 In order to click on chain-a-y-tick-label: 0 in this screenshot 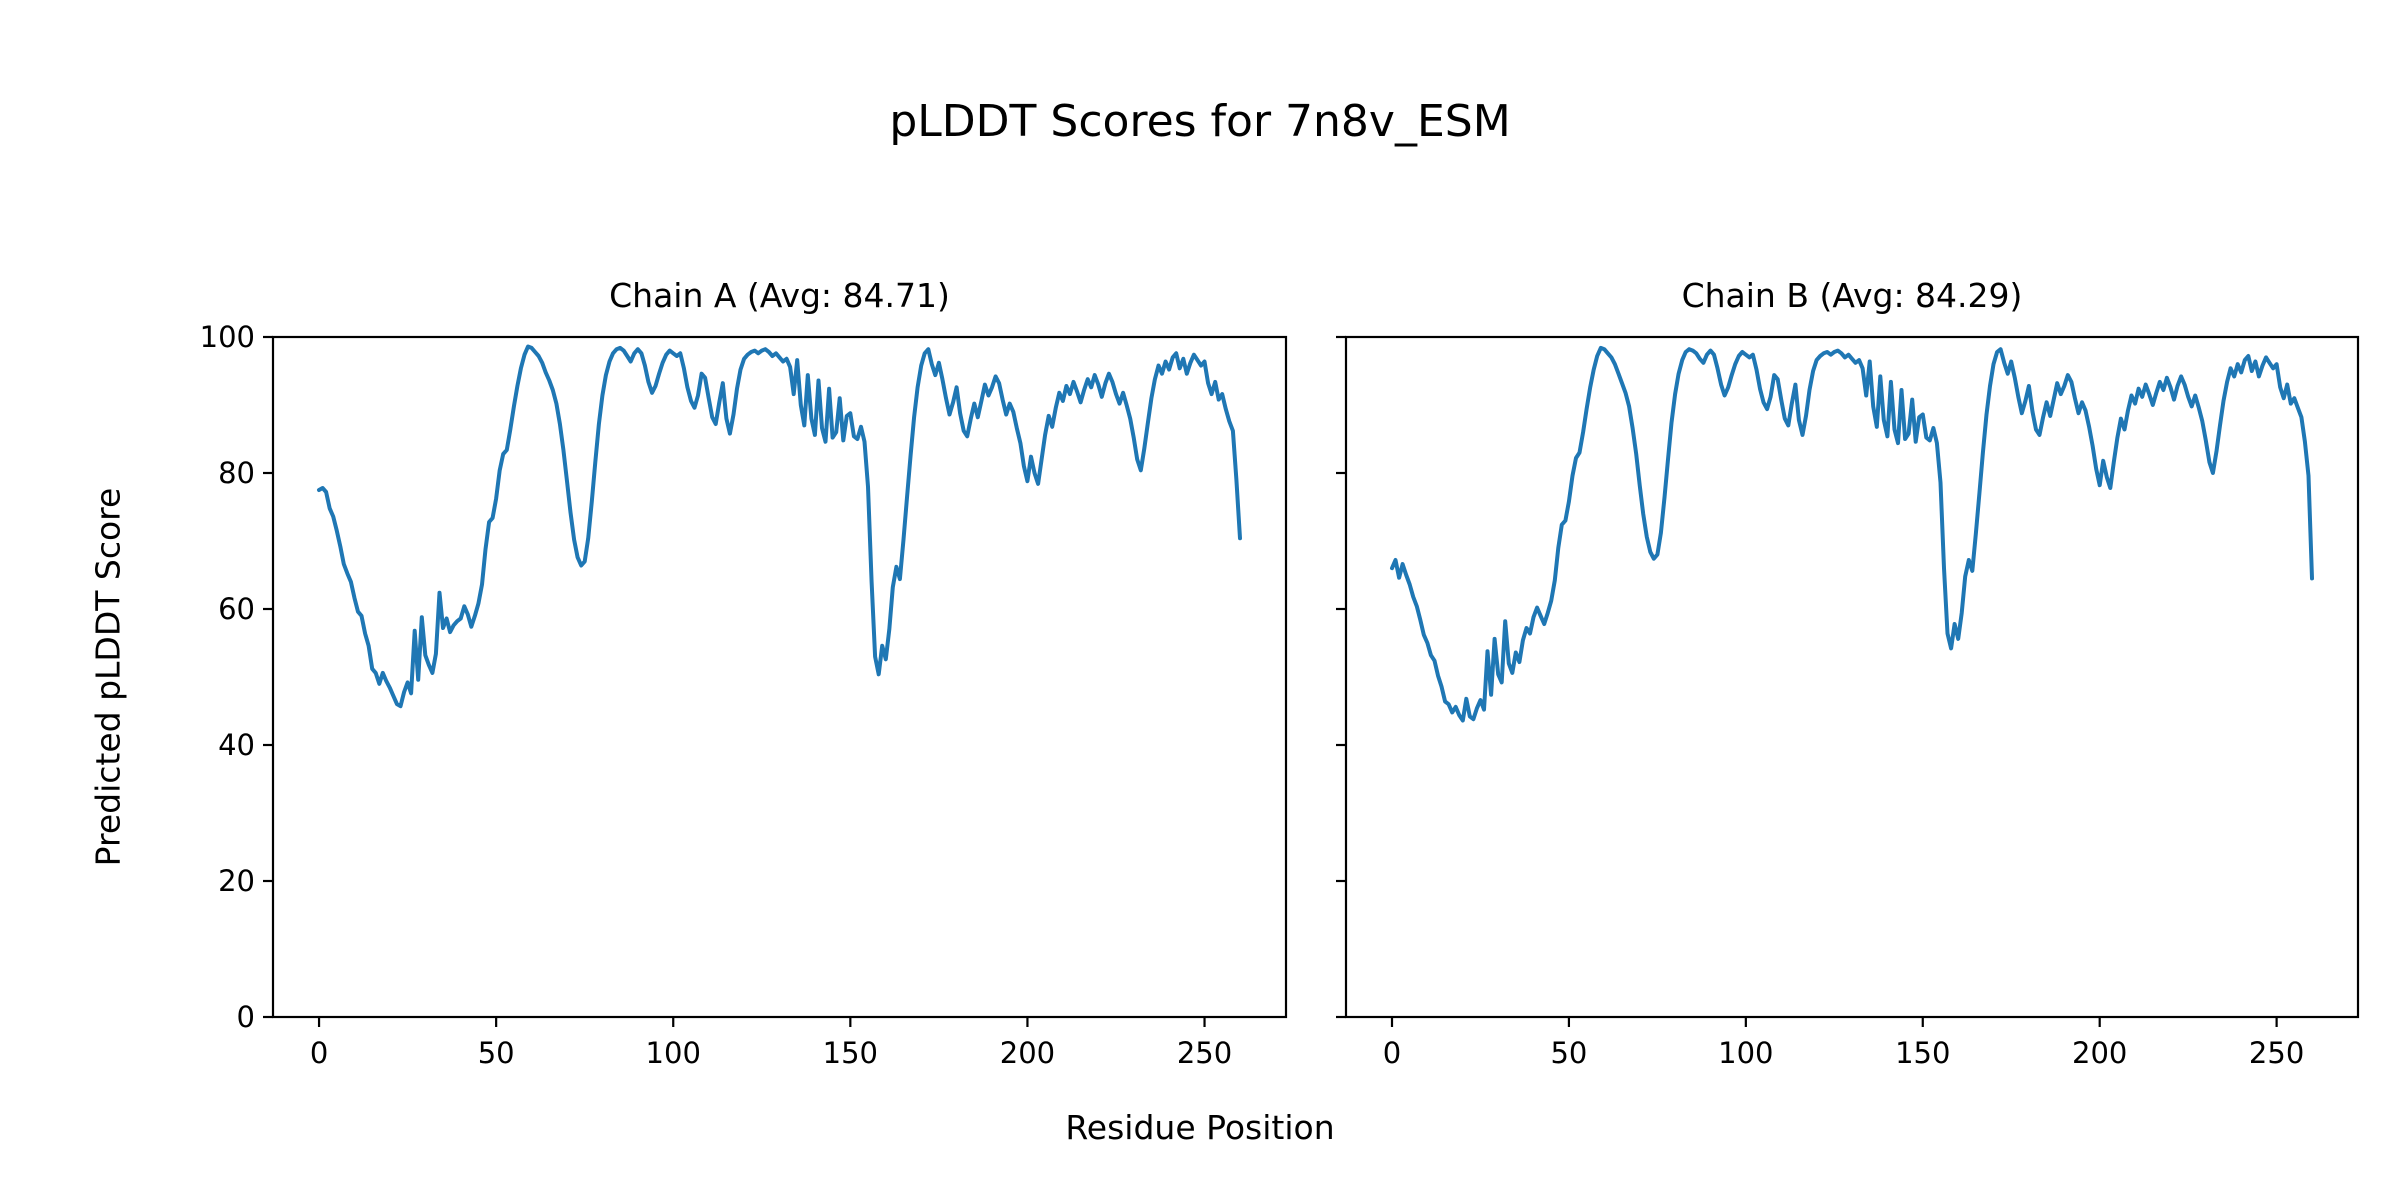, I will do `click(246, 1017)`.